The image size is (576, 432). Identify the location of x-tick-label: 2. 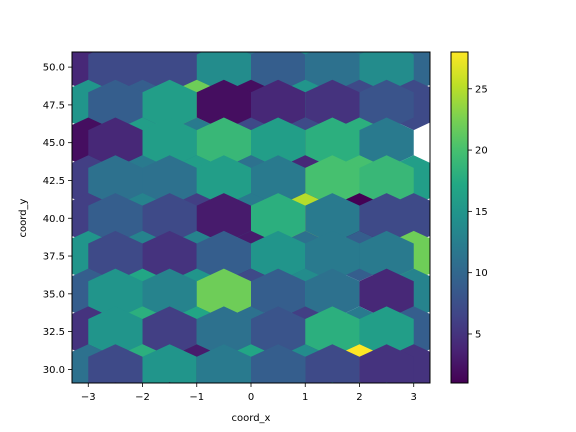
(359, 397).